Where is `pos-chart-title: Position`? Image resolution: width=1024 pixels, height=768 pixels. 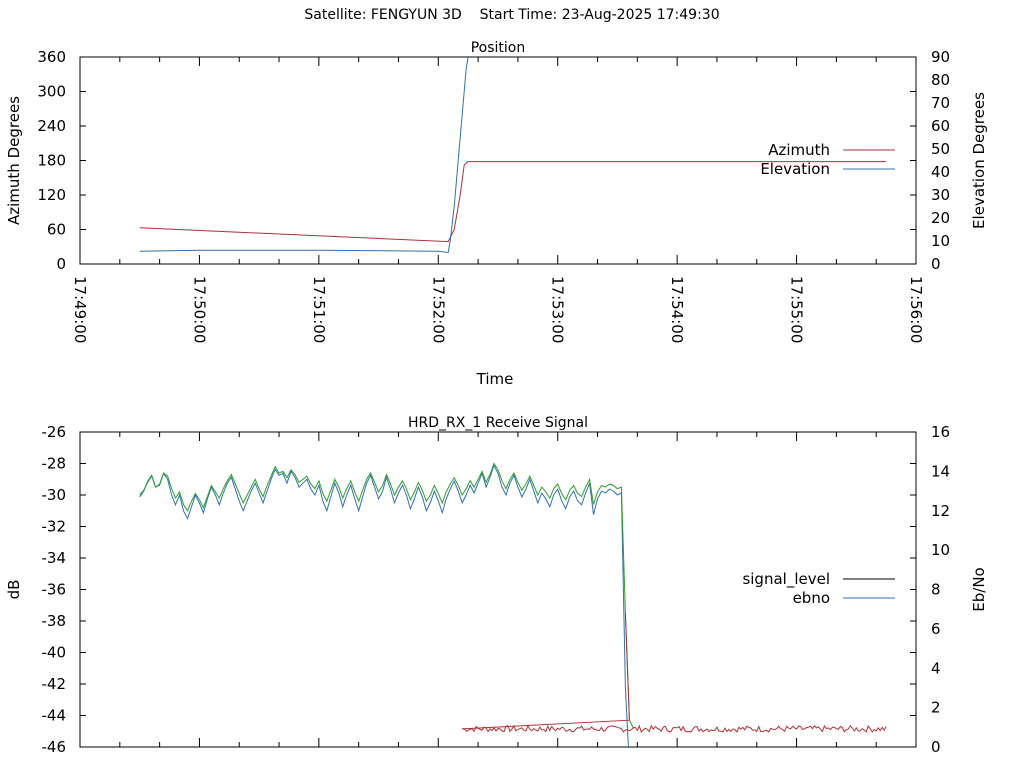
pos-chart-title: Position is located at coordinates (498, 48).